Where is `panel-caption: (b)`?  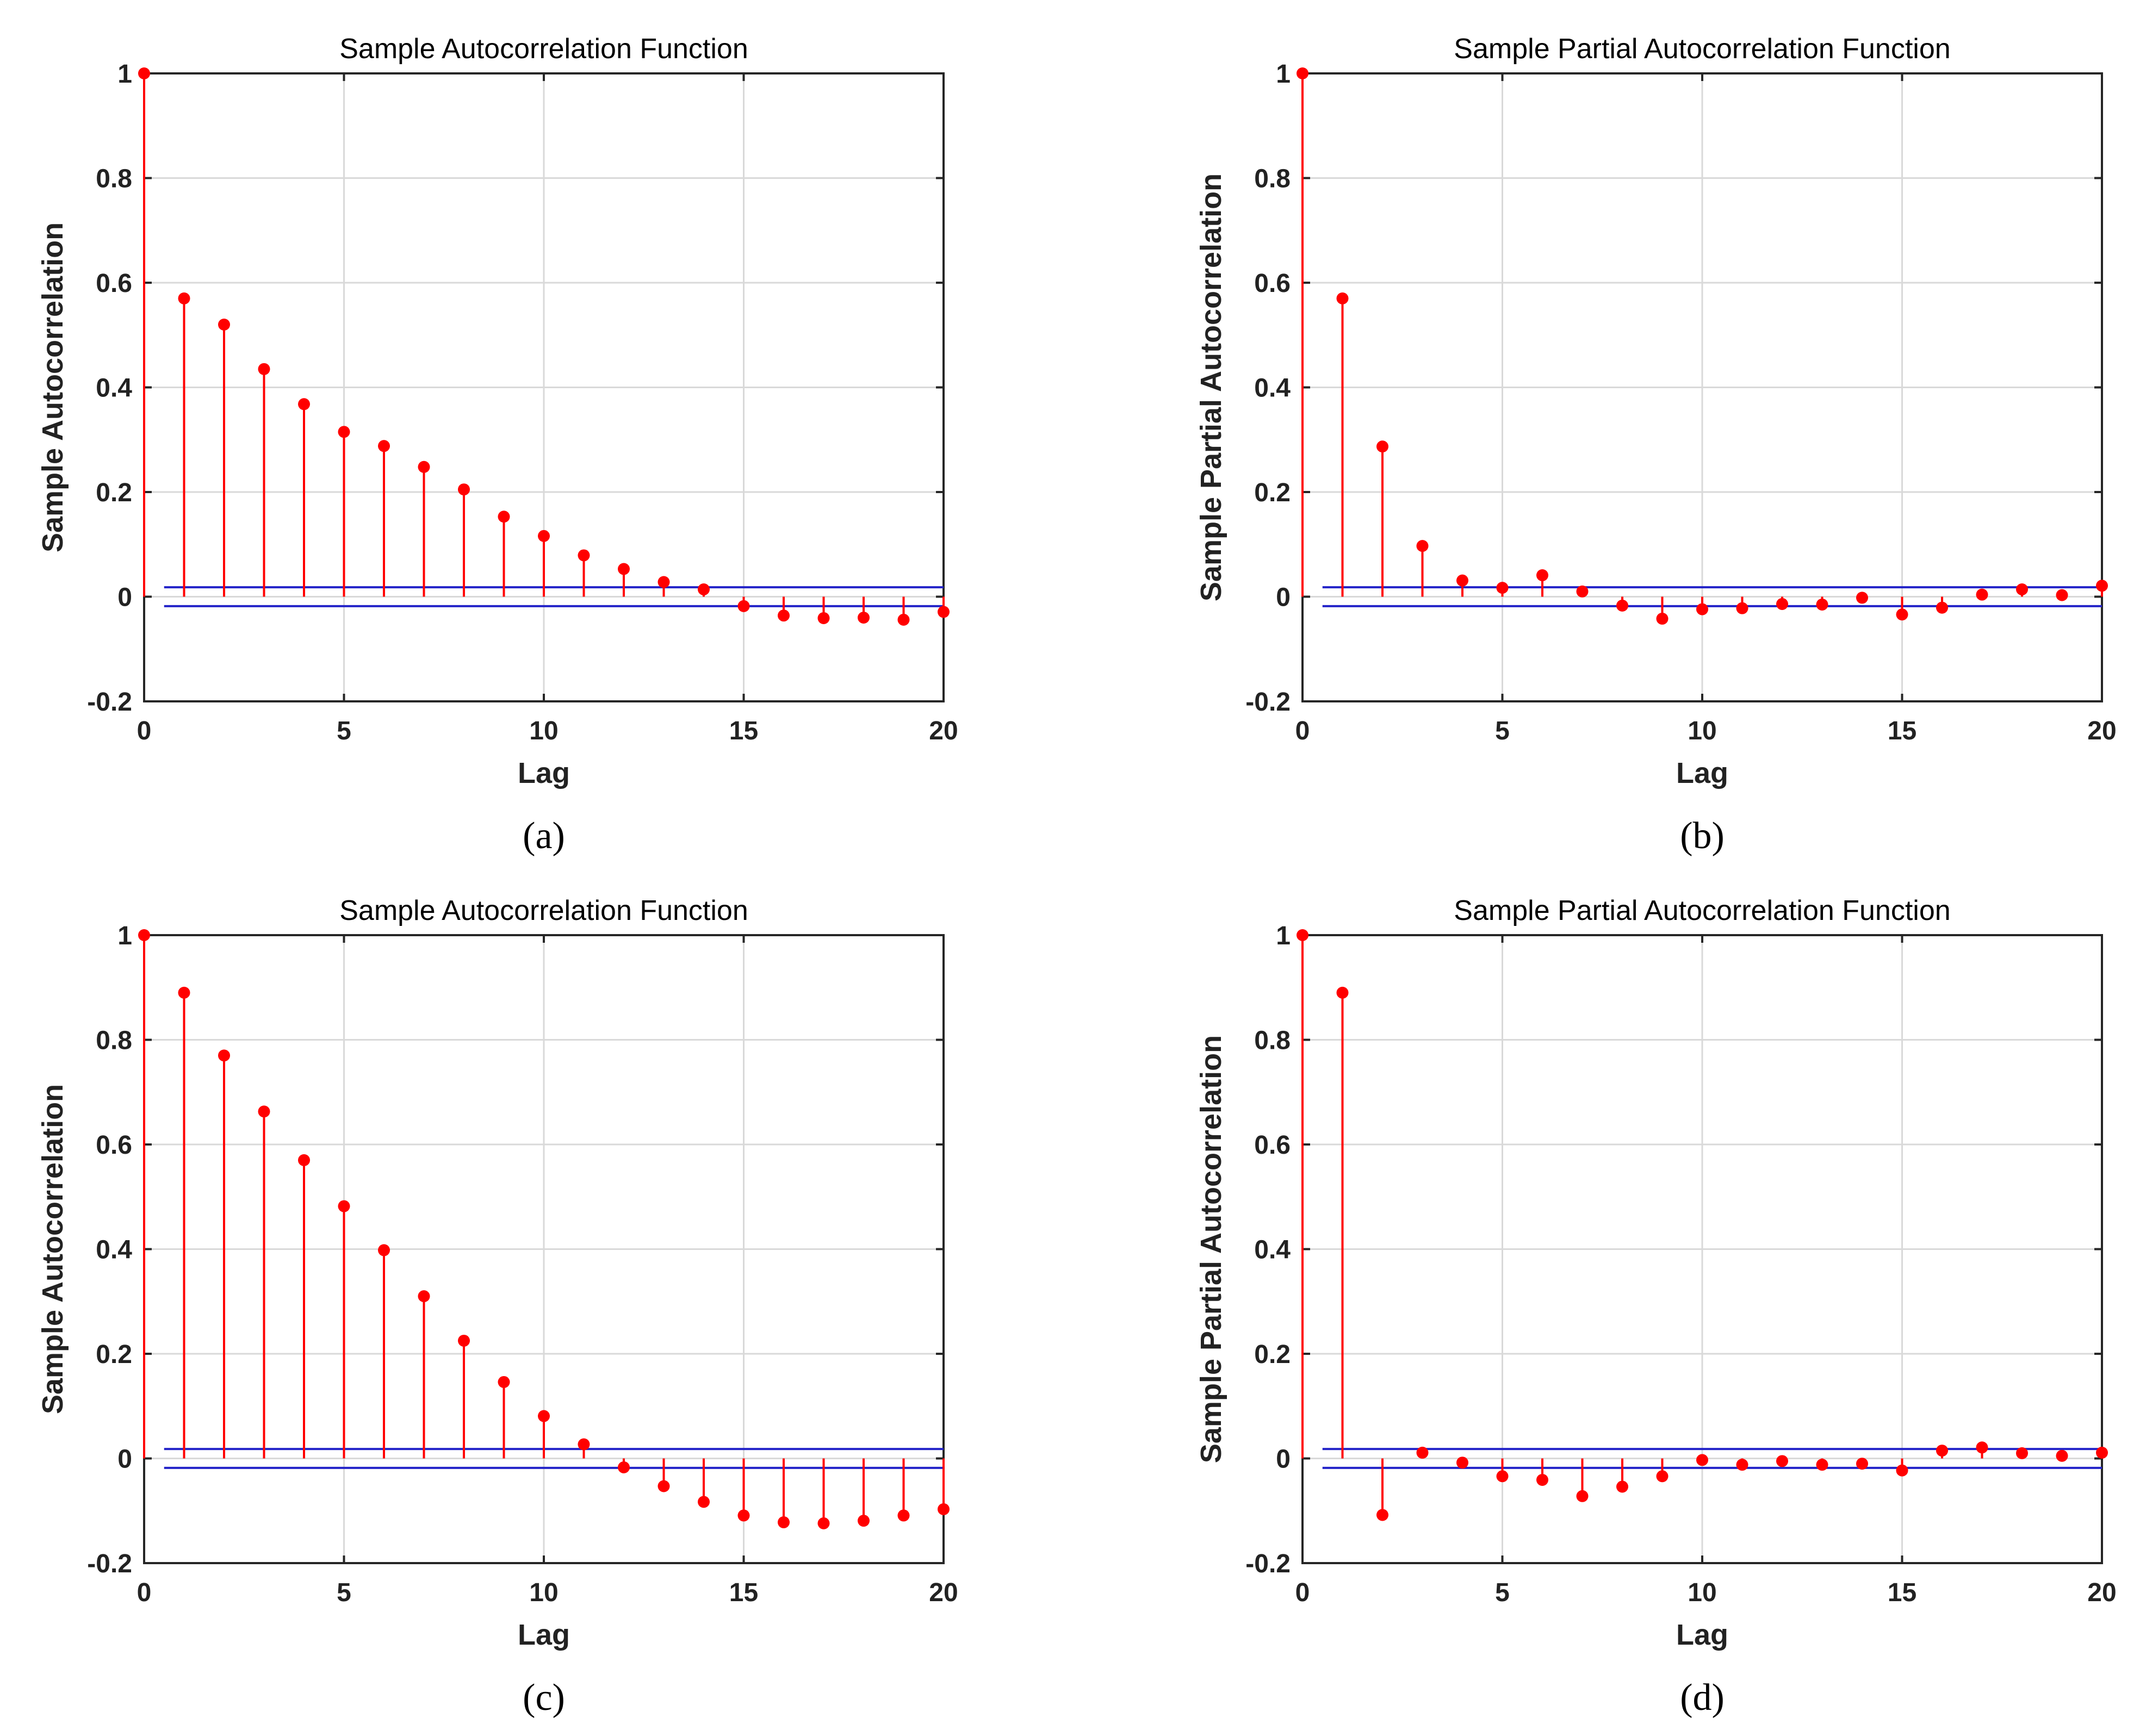
panel-caption: (b) is located at coordinates (1702, 836).